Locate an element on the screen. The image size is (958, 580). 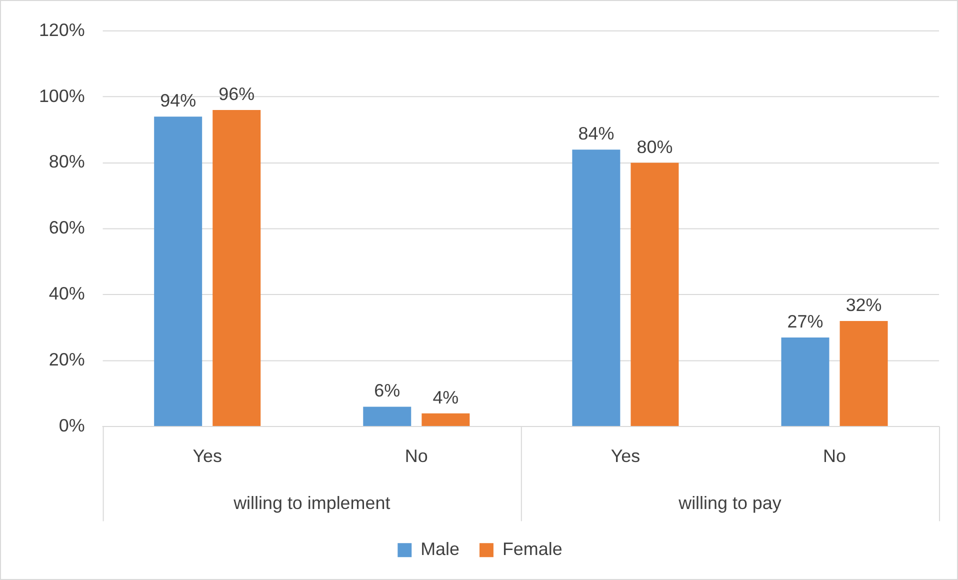
y-tick-label: 40% is located at coordinates (66, 294).